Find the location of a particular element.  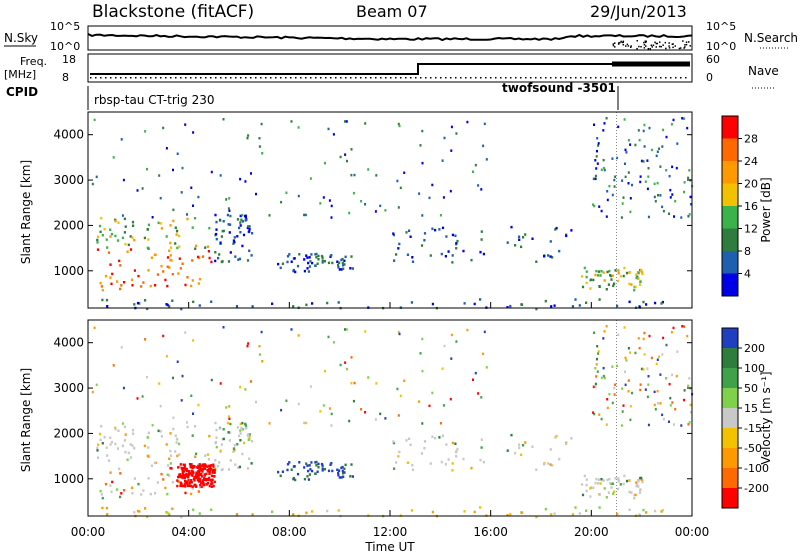

cpid-label: CPID is located at coordinates (22, 92).